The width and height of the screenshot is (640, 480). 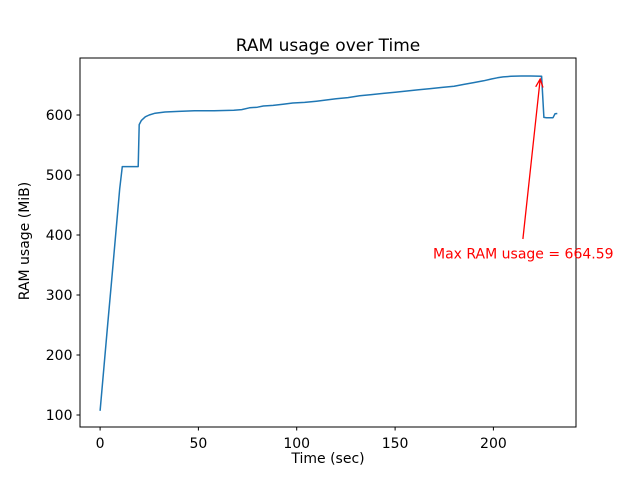 What do you see at coordinates (59, 416) in the screenshot?
I see `y-tick-label: 100` at bounding box center [59, 416].